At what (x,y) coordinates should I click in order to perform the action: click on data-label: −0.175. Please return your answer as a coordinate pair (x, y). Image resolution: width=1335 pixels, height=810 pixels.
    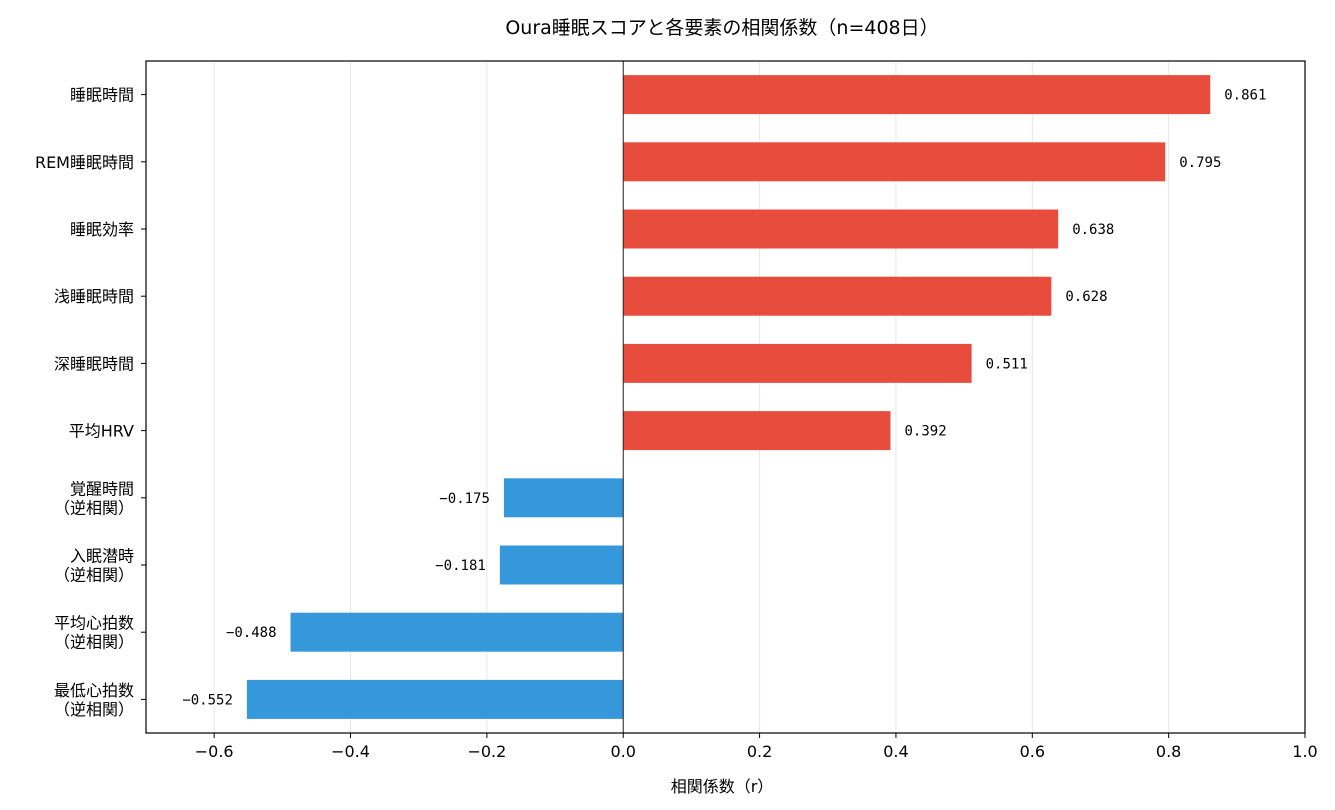
    Looking at the image, I should click on (464, 499).